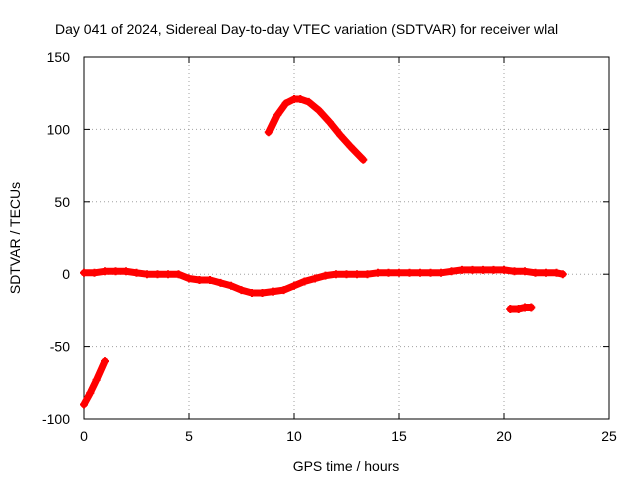 The width and height of the screenshot is (640, 480). I want to click on y-axis-label: SDTVAR / TECUs, so click(15, 238).